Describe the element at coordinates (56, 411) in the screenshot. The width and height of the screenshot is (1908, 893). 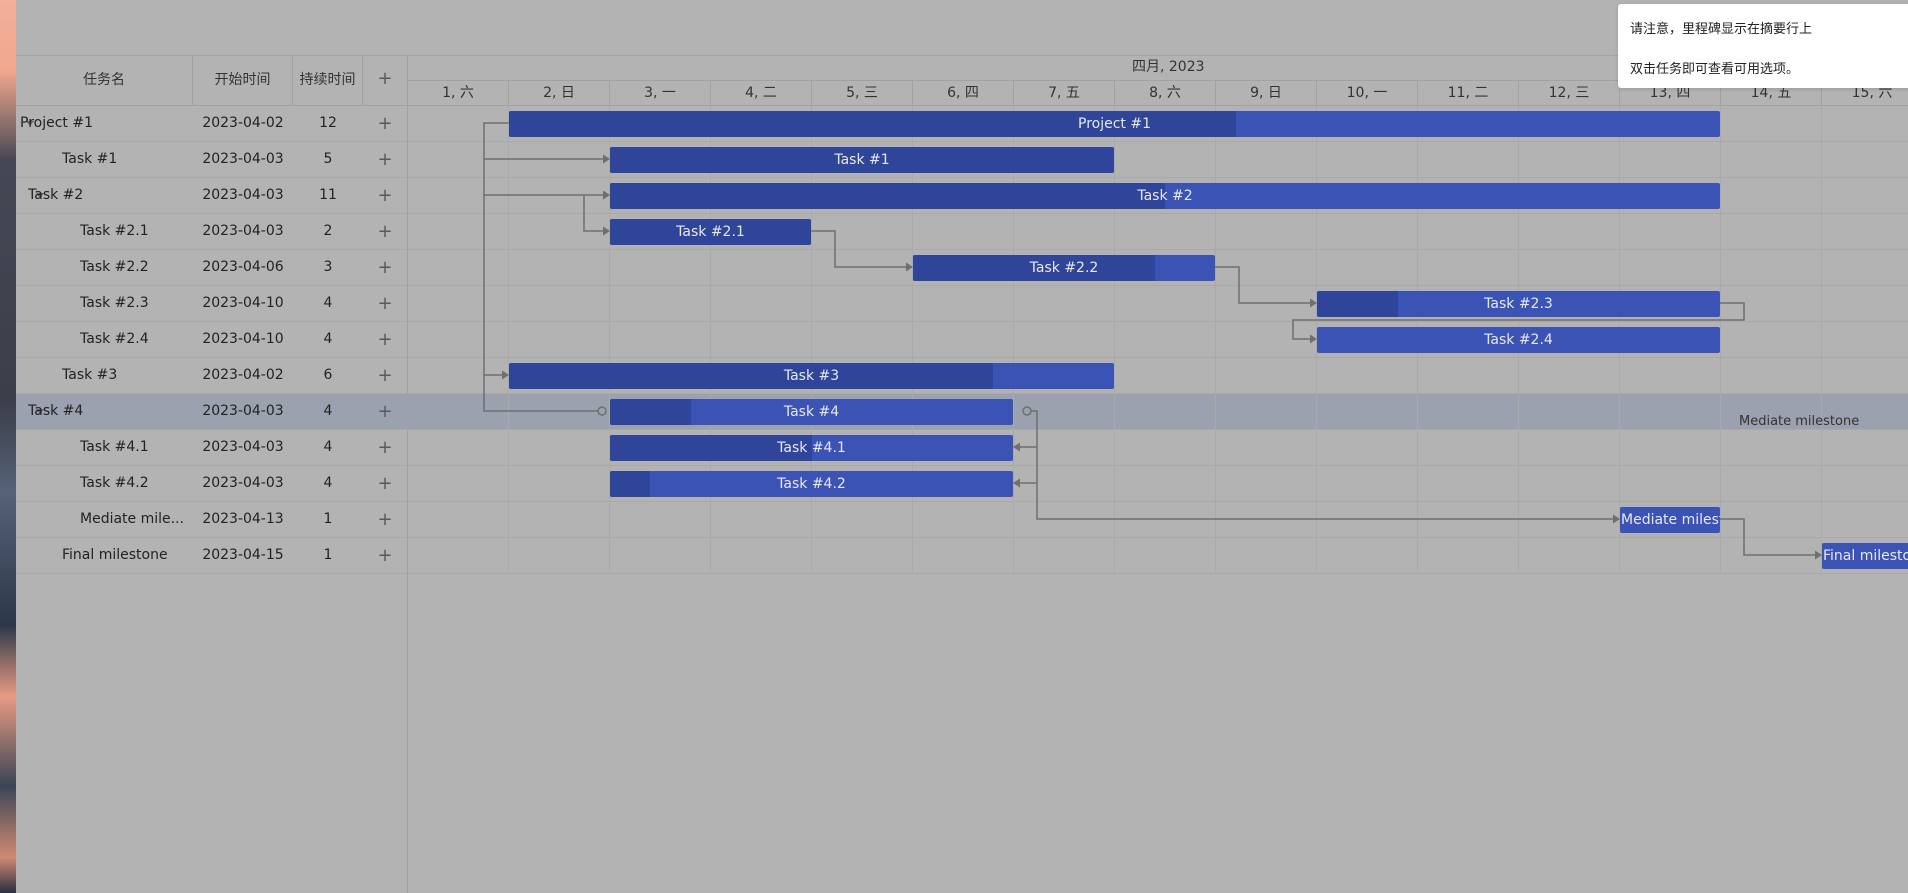
I see `task-name-cell: Task #4` at that location.